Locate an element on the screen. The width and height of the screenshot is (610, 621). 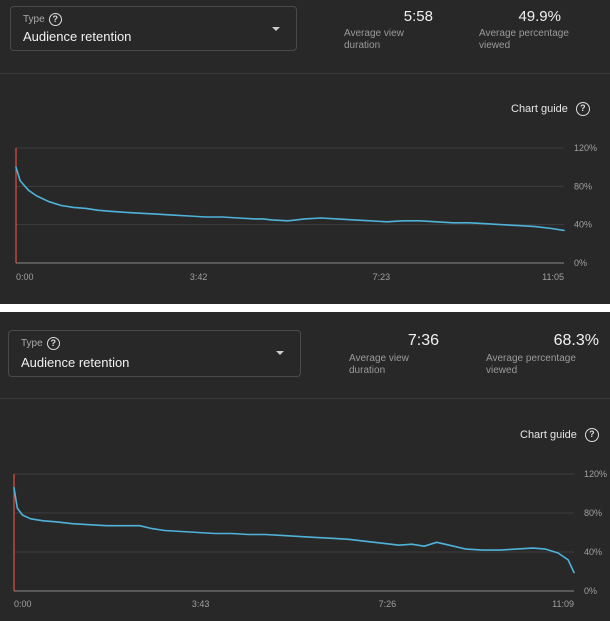
metric-value: 5:58 is located at coordinates (418, 16).